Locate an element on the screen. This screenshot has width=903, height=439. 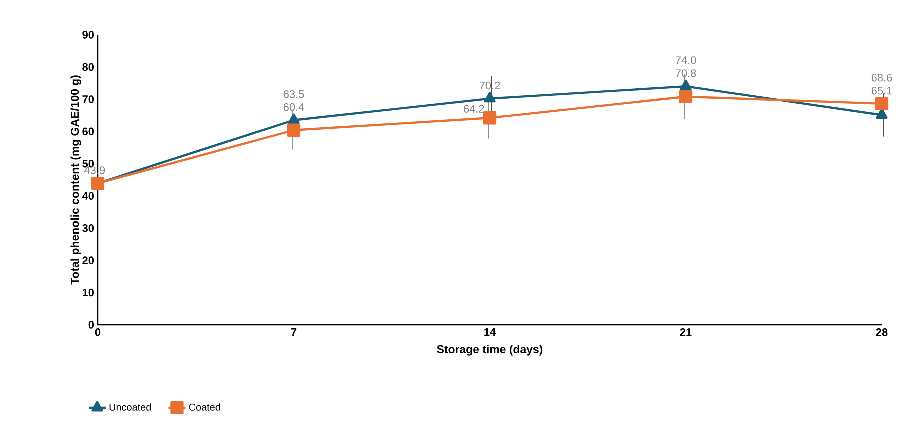
y-tick-label: 0 is located at coordinates (91, 325).